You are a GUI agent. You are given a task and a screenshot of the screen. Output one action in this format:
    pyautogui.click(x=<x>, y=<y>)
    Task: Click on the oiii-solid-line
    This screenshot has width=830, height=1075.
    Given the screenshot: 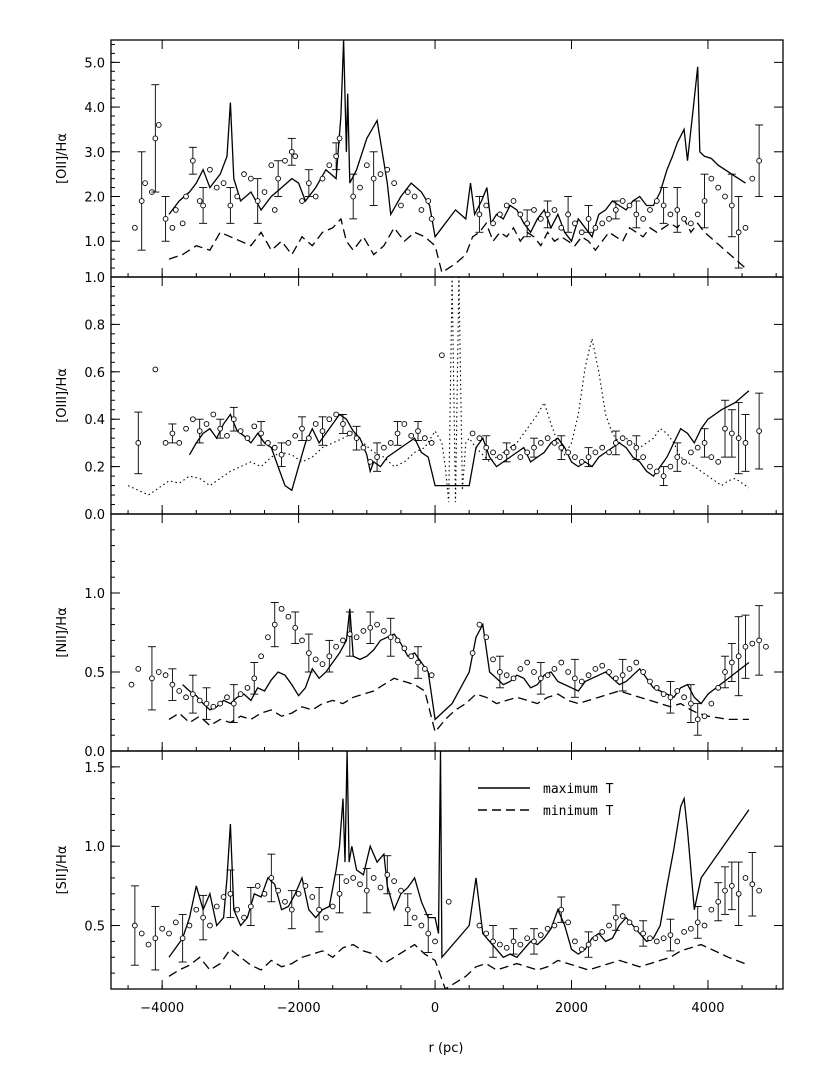 What is the action you would take?
    pyautogui.click(x=469, y=441)
    